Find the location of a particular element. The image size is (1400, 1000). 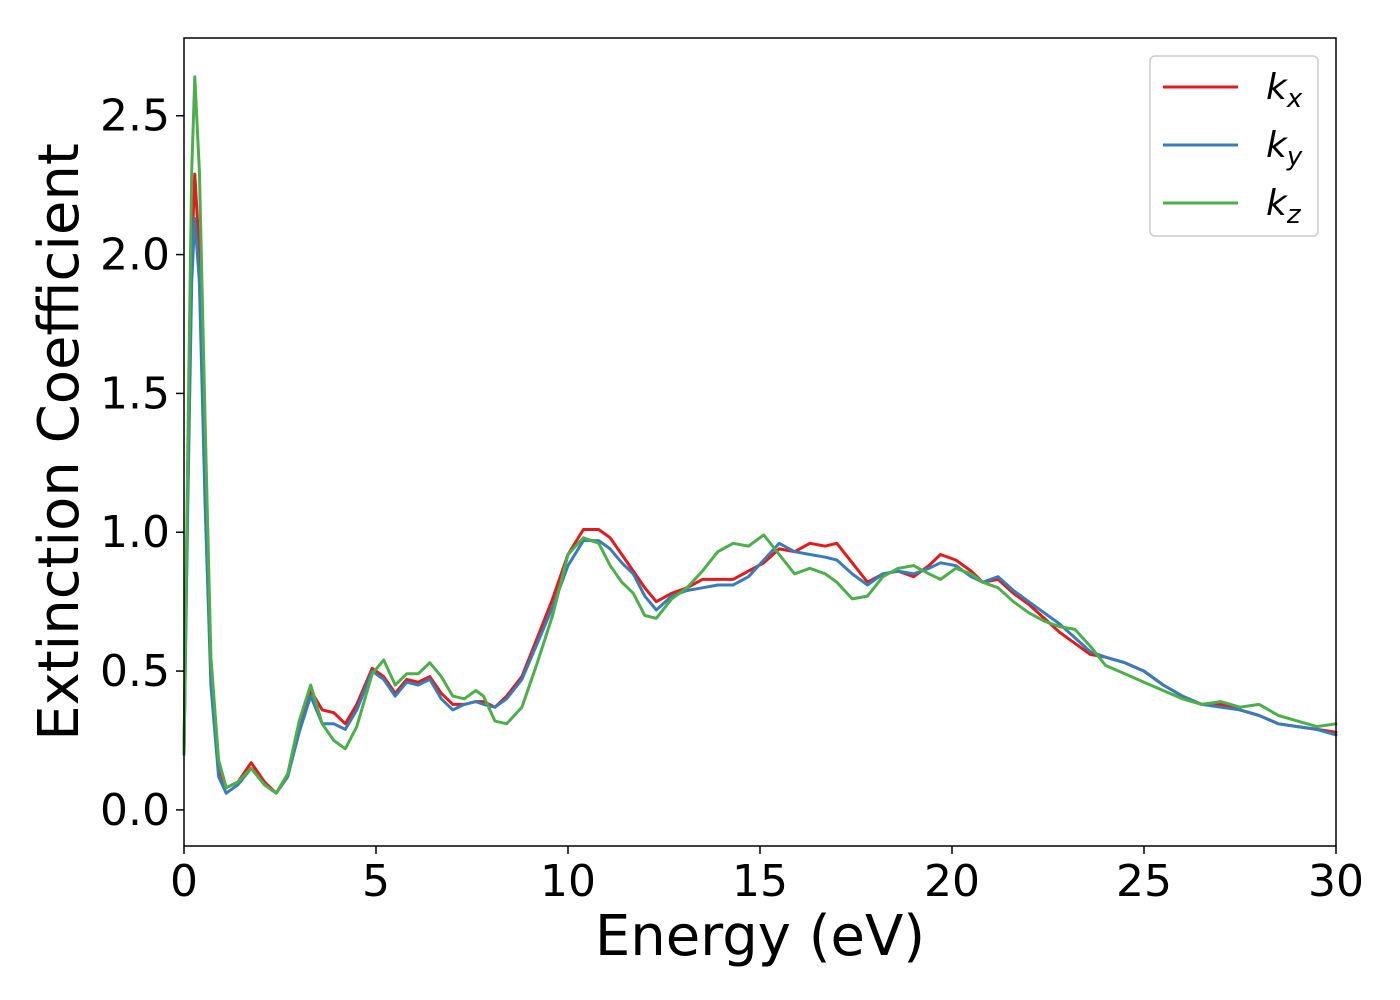

x-tick-label: 25 is located at coordinates (1144, 881).